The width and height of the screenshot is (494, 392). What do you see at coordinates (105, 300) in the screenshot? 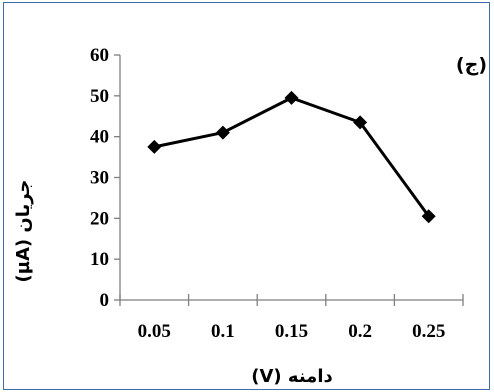
I see `y-tick-label: 0` at bounding box center [105, 300].